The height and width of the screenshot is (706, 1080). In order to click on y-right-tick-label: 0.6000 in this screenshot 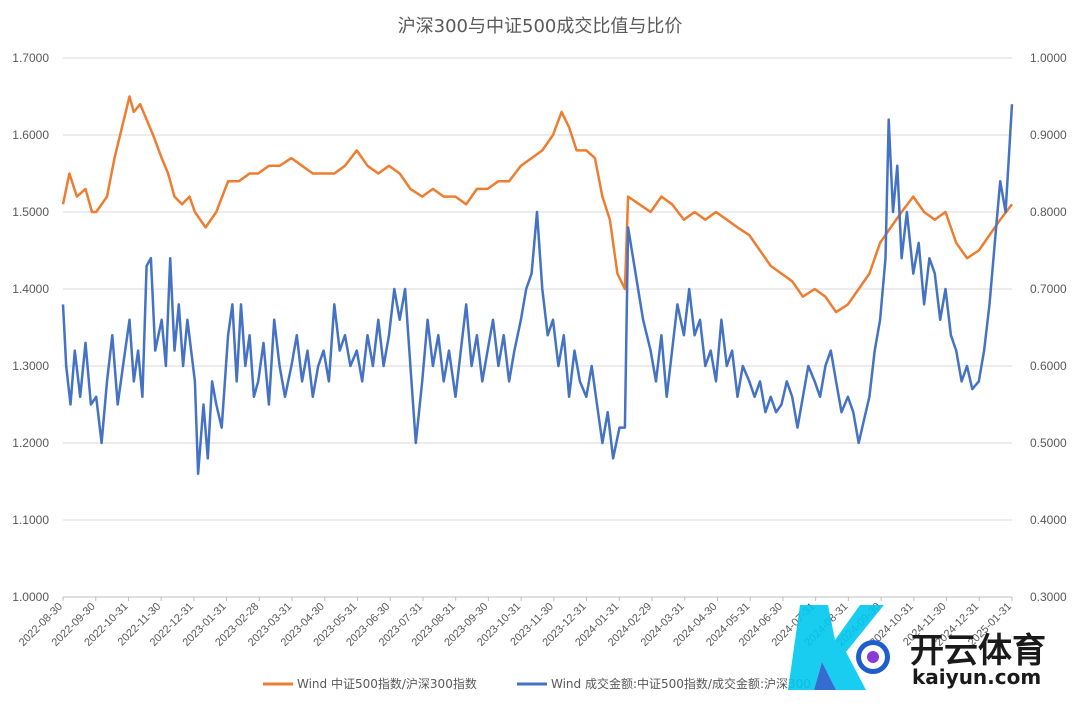, I will do `click(1048, 366)`.